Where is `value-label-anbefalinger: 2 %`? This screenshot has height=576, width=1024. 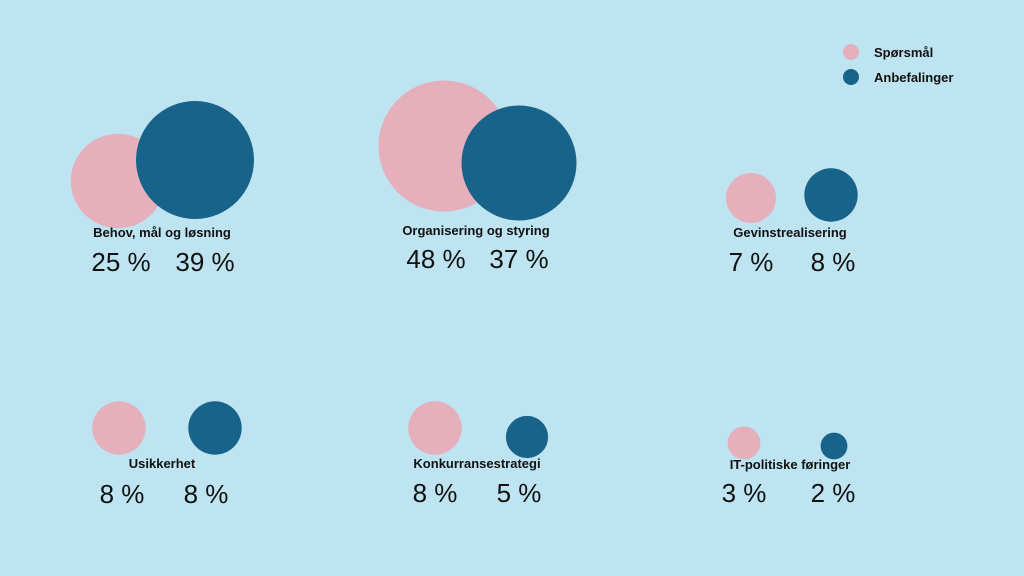
value-label-anbefalinger: 2 % is located at coordinates (833, 493).